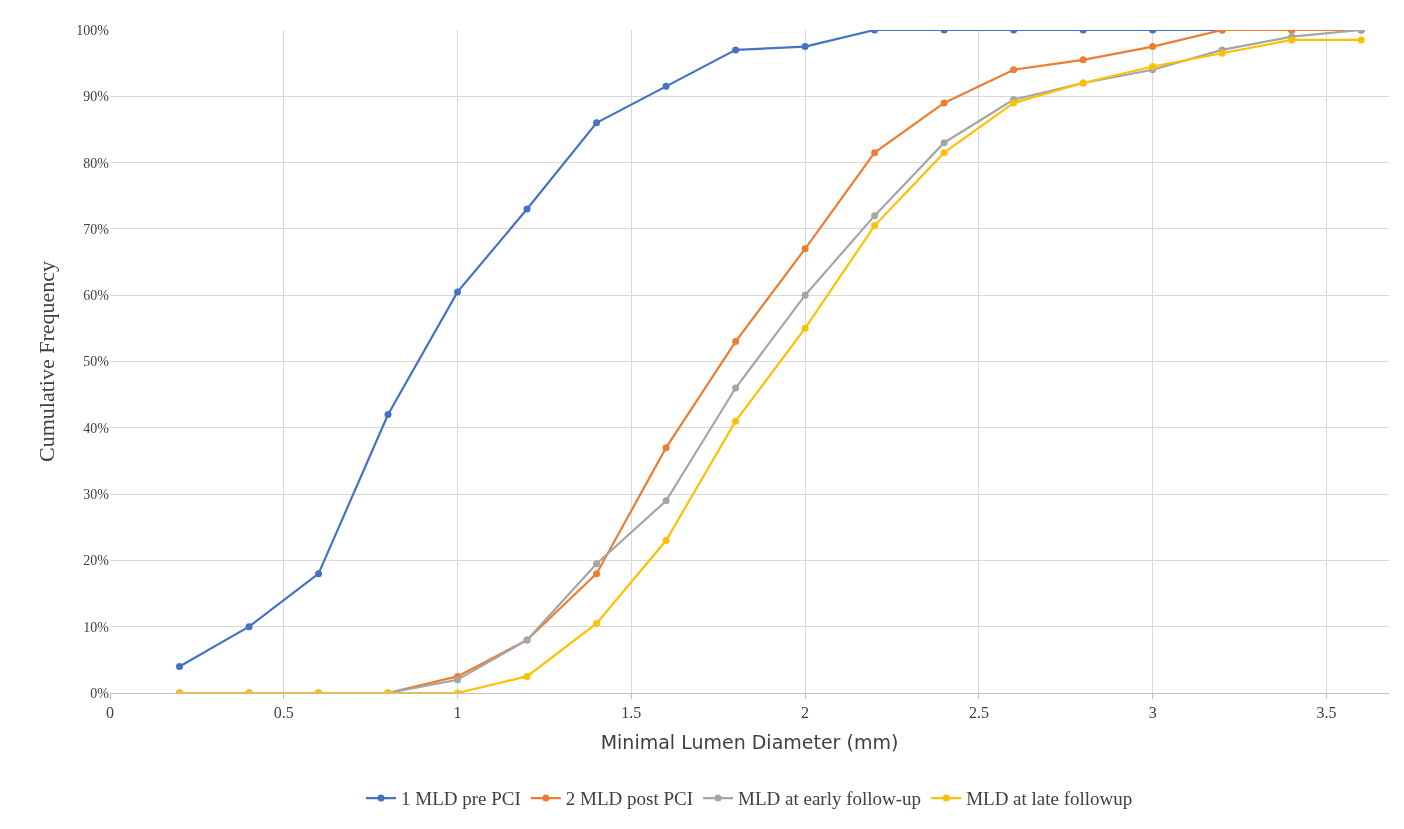  What do you see at coordinates (93, 30) in the screenshot?
I see `y-tick-label: 100%` at bounding box center [93, 30].